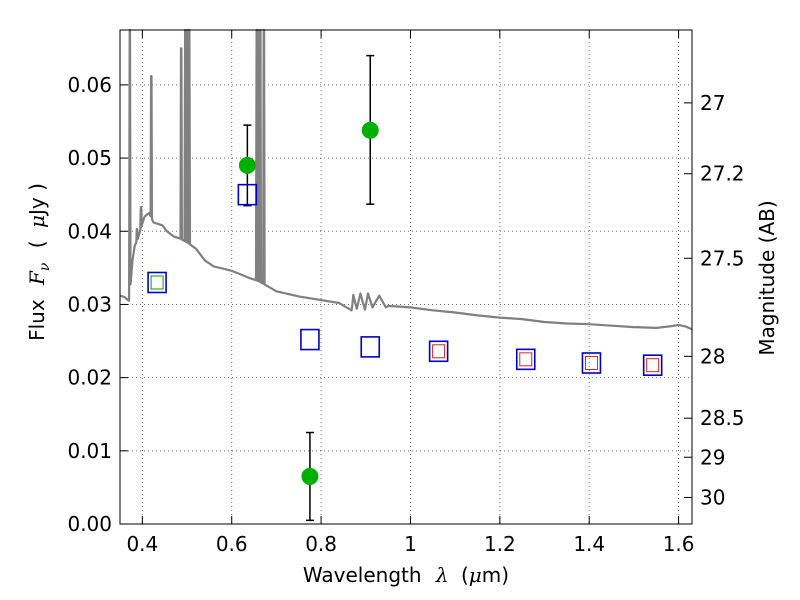 The width and height of the screenshot is (800, 600). Describe the element at coordinates (722, 418) in the screenshot. I see `y2-tick-label: 28.5` at that location.